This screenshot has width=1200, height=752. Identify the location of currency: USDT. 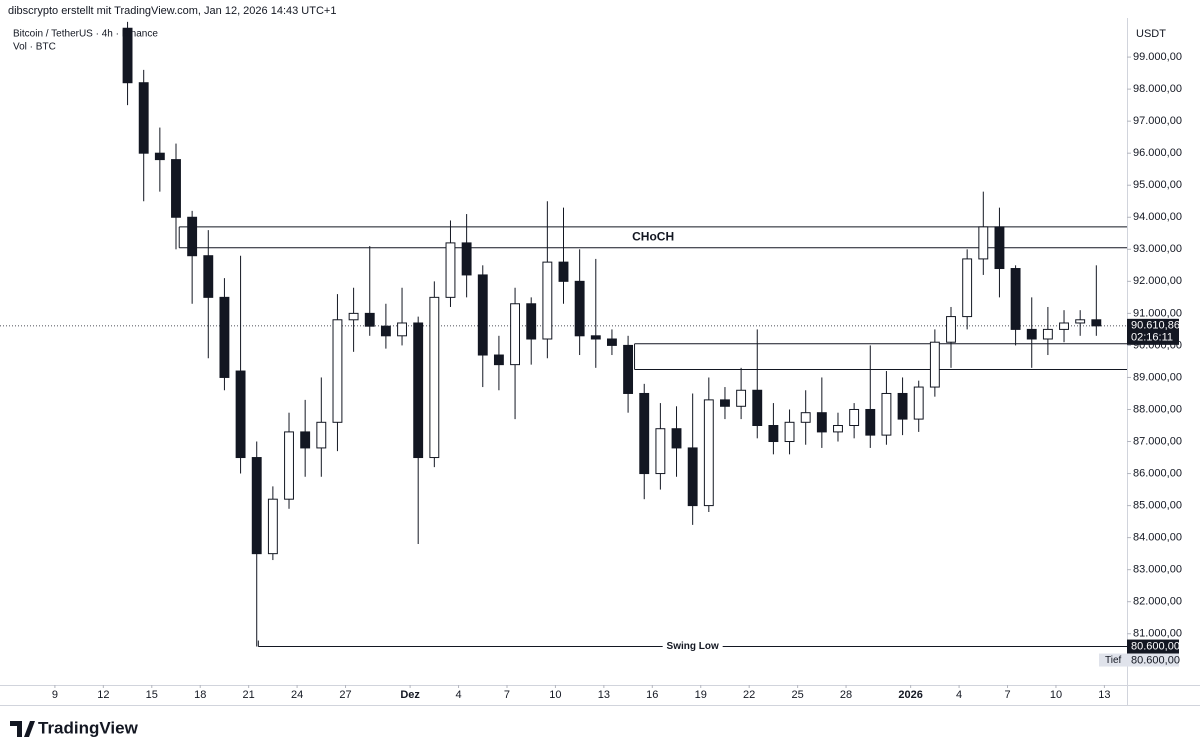
(1151, 34).